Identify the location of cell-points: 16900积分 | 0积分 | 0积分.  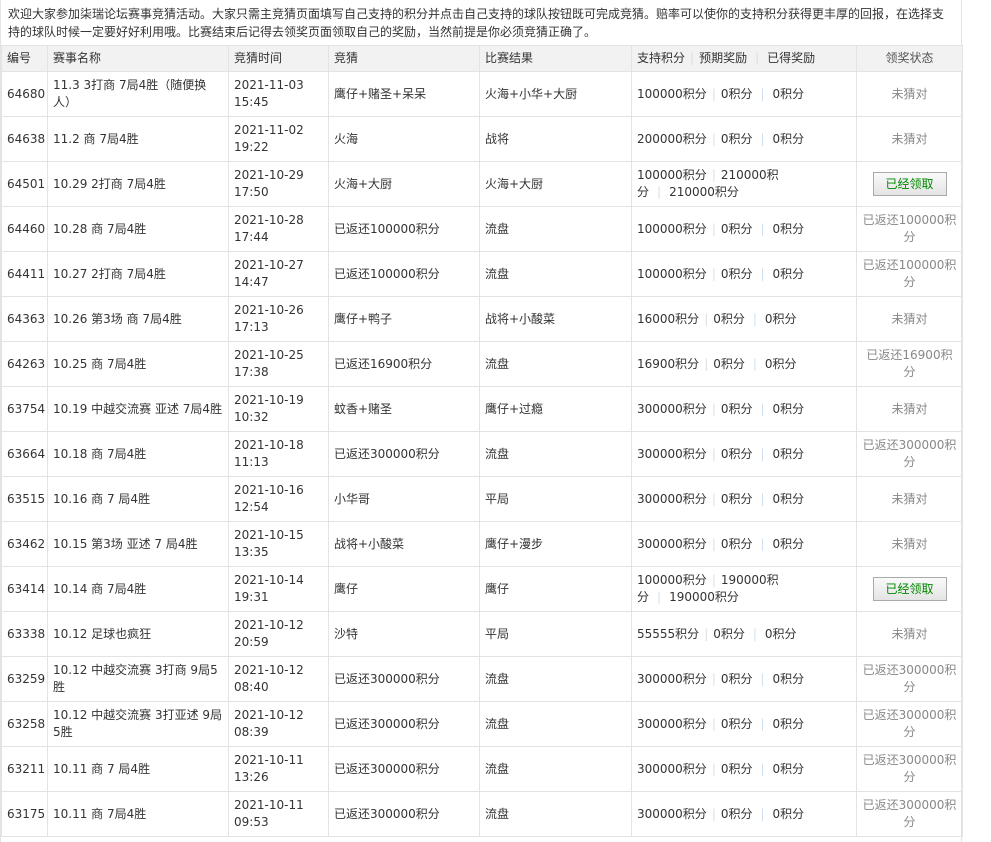
(744, 364).